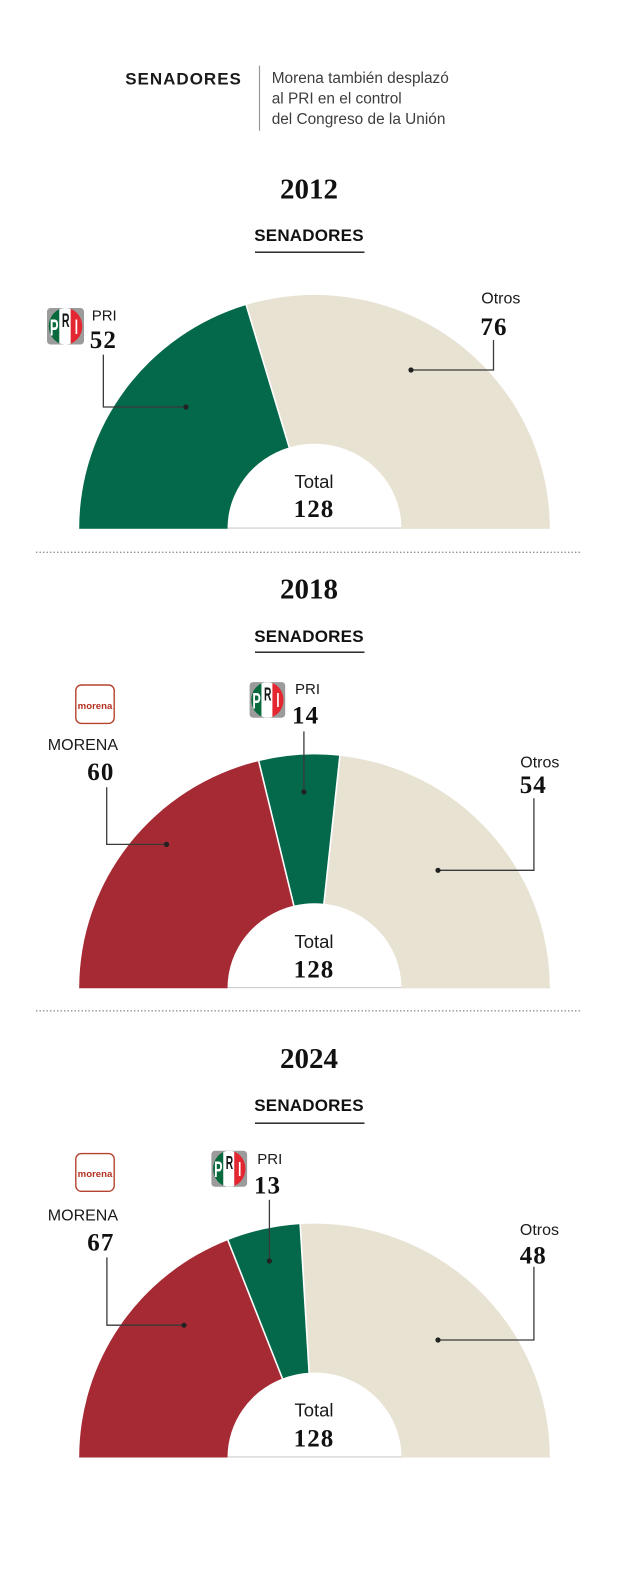 Image resolution: width=618 pixels, height=1574 pixels. Describe the element at coordinates (359, 119) in the screenshot. I see `svg-text: del Congreso de la Unión` at that location.